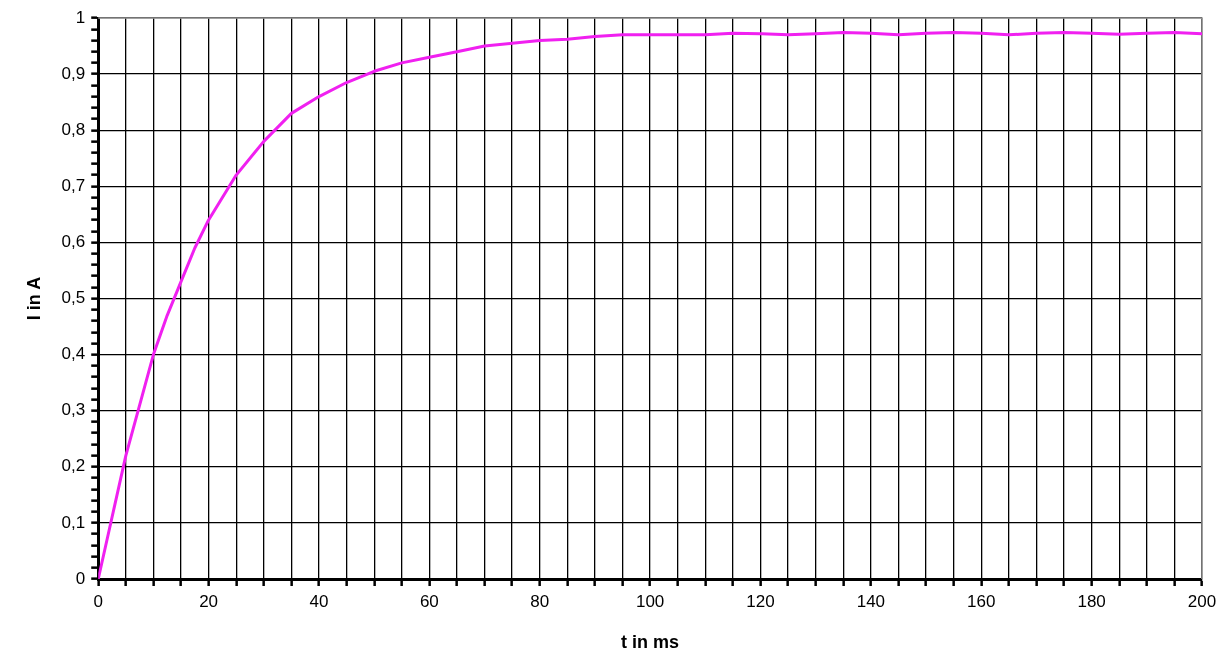 This screenshot has width=1224, height=670. What do you see at coordinates (73, 242) in the screenshot?
I see `y-tick-label: 0,6` at bounding box center [73, 242].